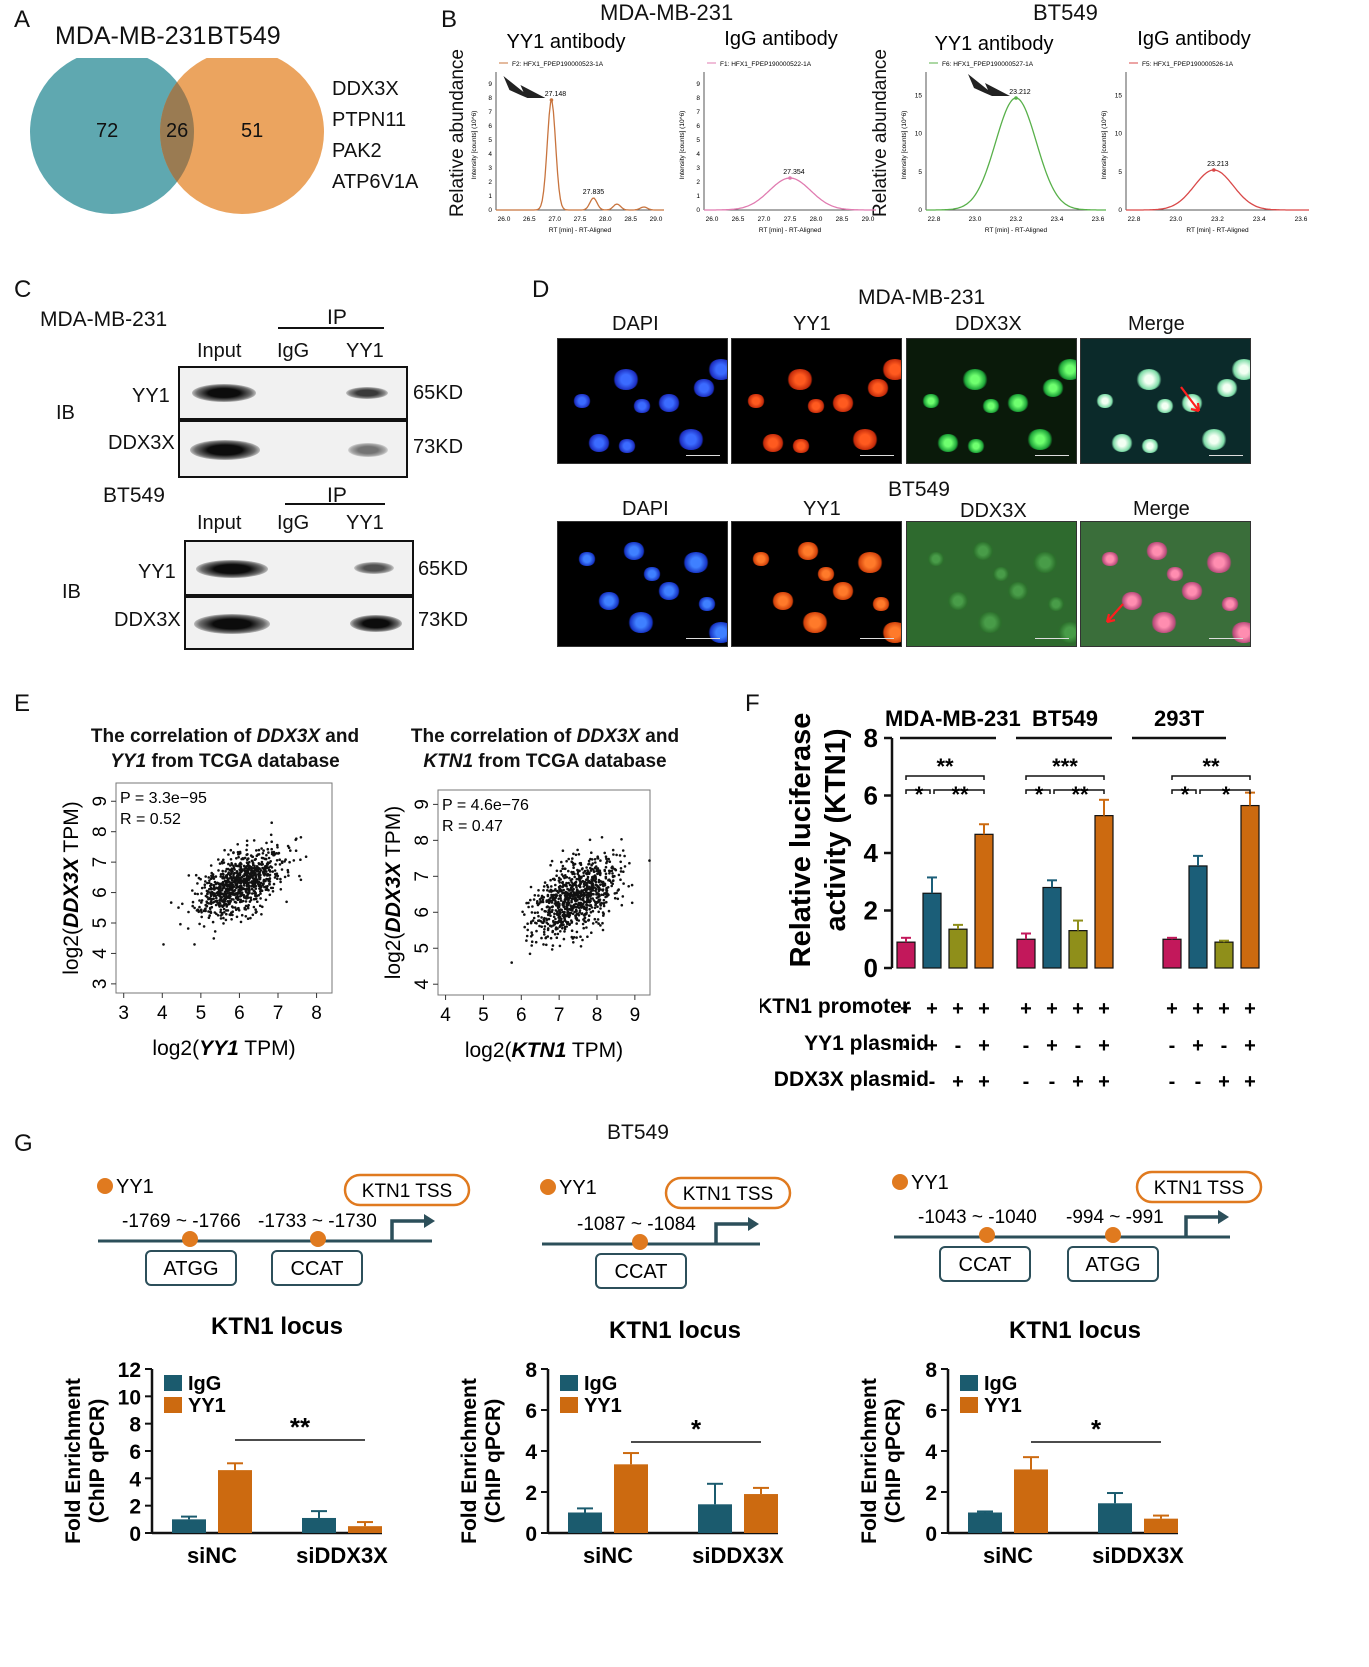  What do you see at coordinates (597, 1015) in the screenshot?
I see `x-tick-label: 8` at bounding box center [597, 1015].